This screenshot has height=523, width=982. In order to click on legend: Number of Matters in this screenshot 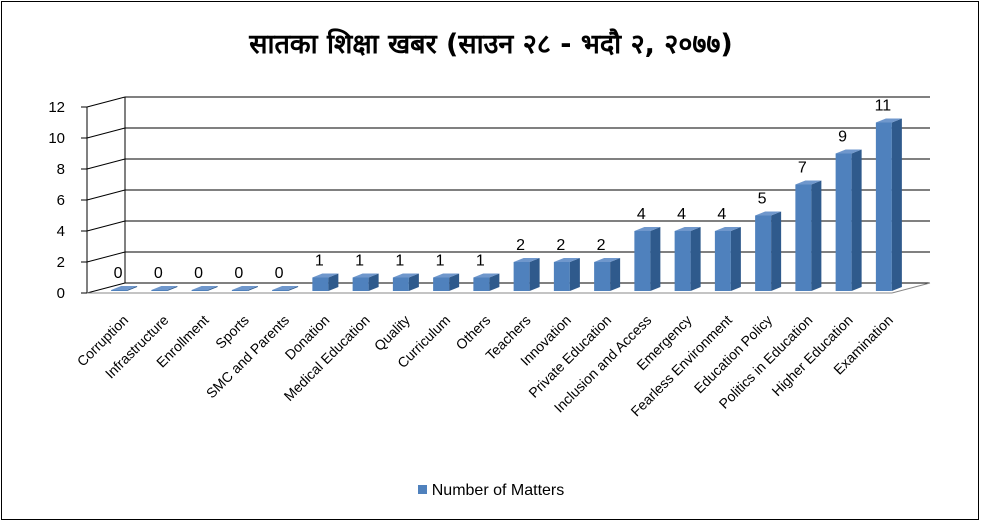, I will do `click(491, 491)`.